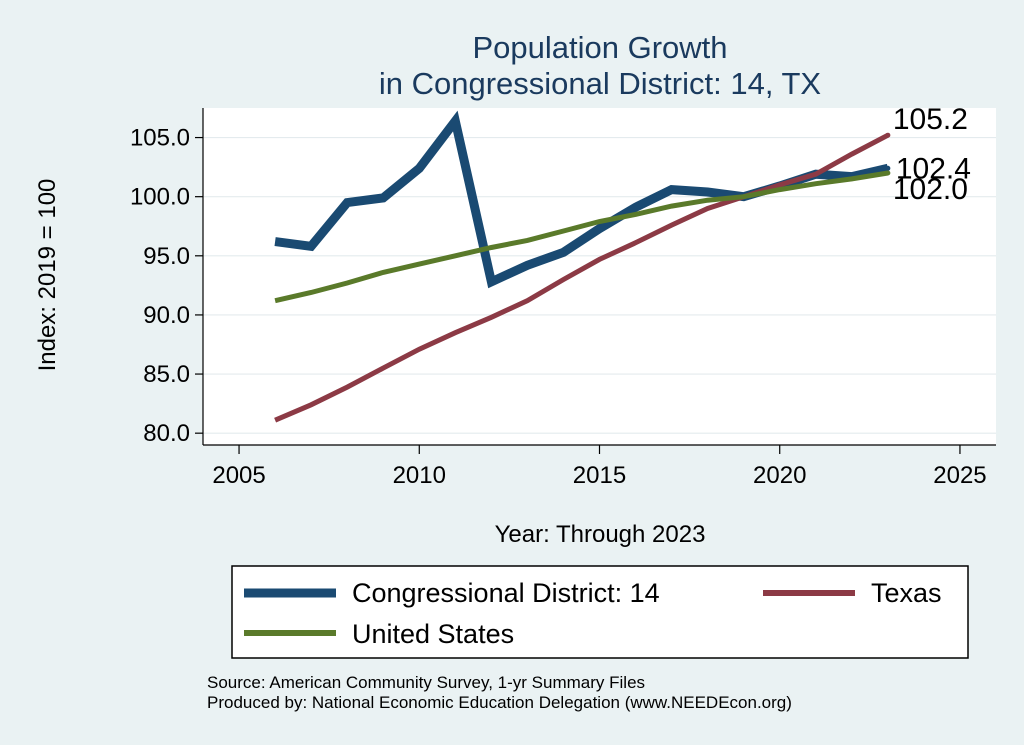 The image size is (1024, 745). I want to click on legend-label-district: Congressional District: 14, so click(506, 593).